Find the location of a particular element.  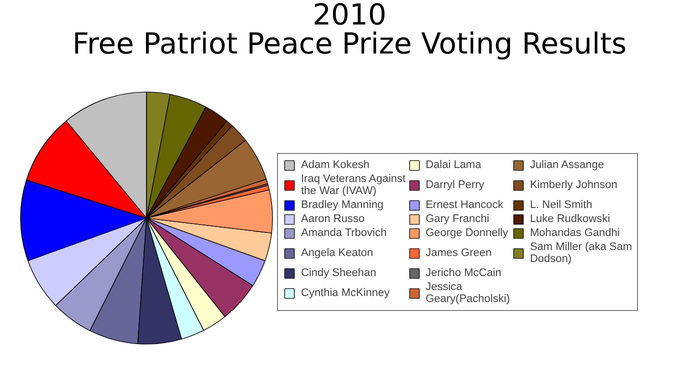

legend-label: Bradley Manning is located at coordinates (342, 205).